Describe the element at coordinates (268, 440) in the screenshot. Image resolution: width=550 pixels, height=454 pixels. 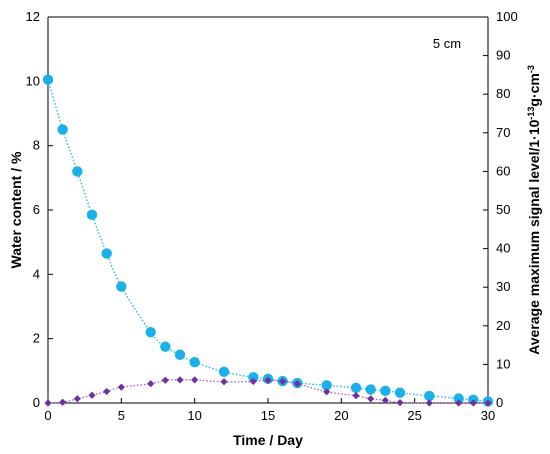
I see `x-axis-title: Time / Day` at that location.